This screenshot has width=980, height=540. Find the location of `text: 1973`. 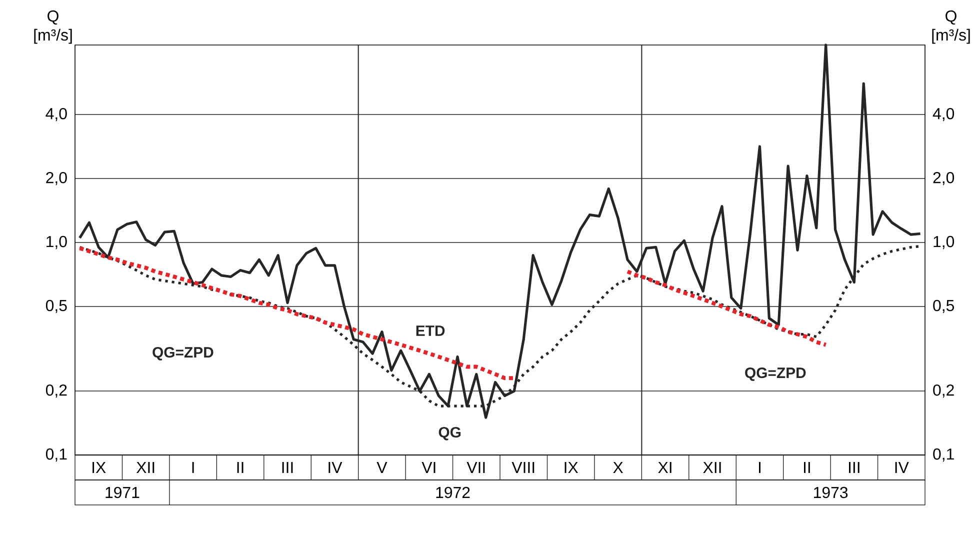

text: 1973 is located at coordinates (831, 492).